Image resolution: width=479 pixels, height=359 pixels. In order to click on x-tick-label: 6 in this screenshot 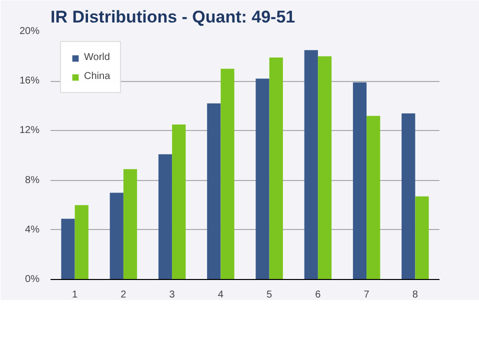, I will do `click(318, 295)`.